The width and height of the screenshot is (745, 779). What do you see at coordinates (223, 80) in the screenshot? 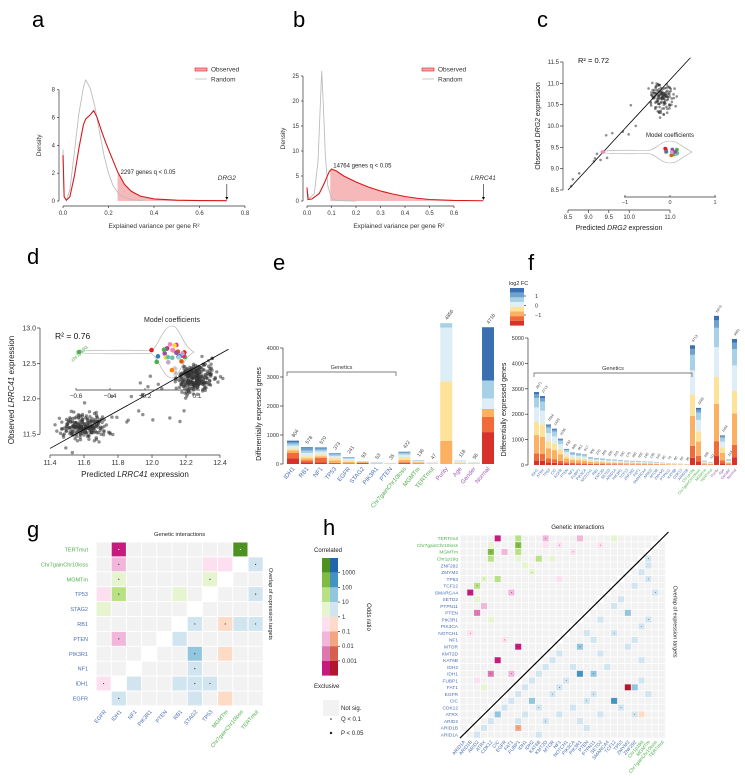
I see `legend-label-random: Random` at bounding box center [223, 80].